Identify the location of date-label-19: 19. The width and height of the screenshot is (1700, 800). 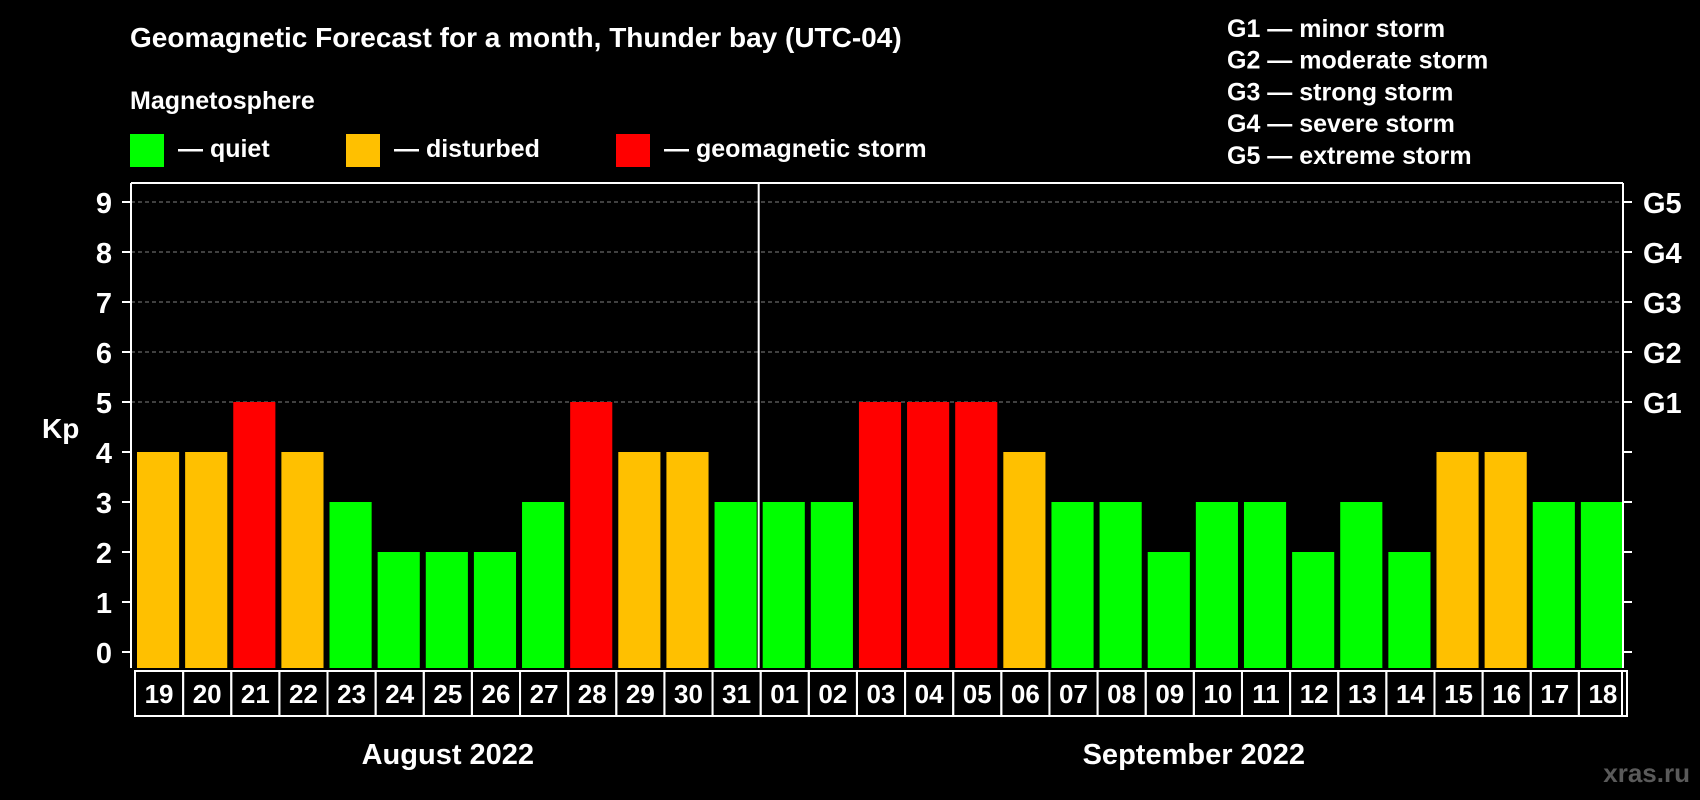
(159, 694).